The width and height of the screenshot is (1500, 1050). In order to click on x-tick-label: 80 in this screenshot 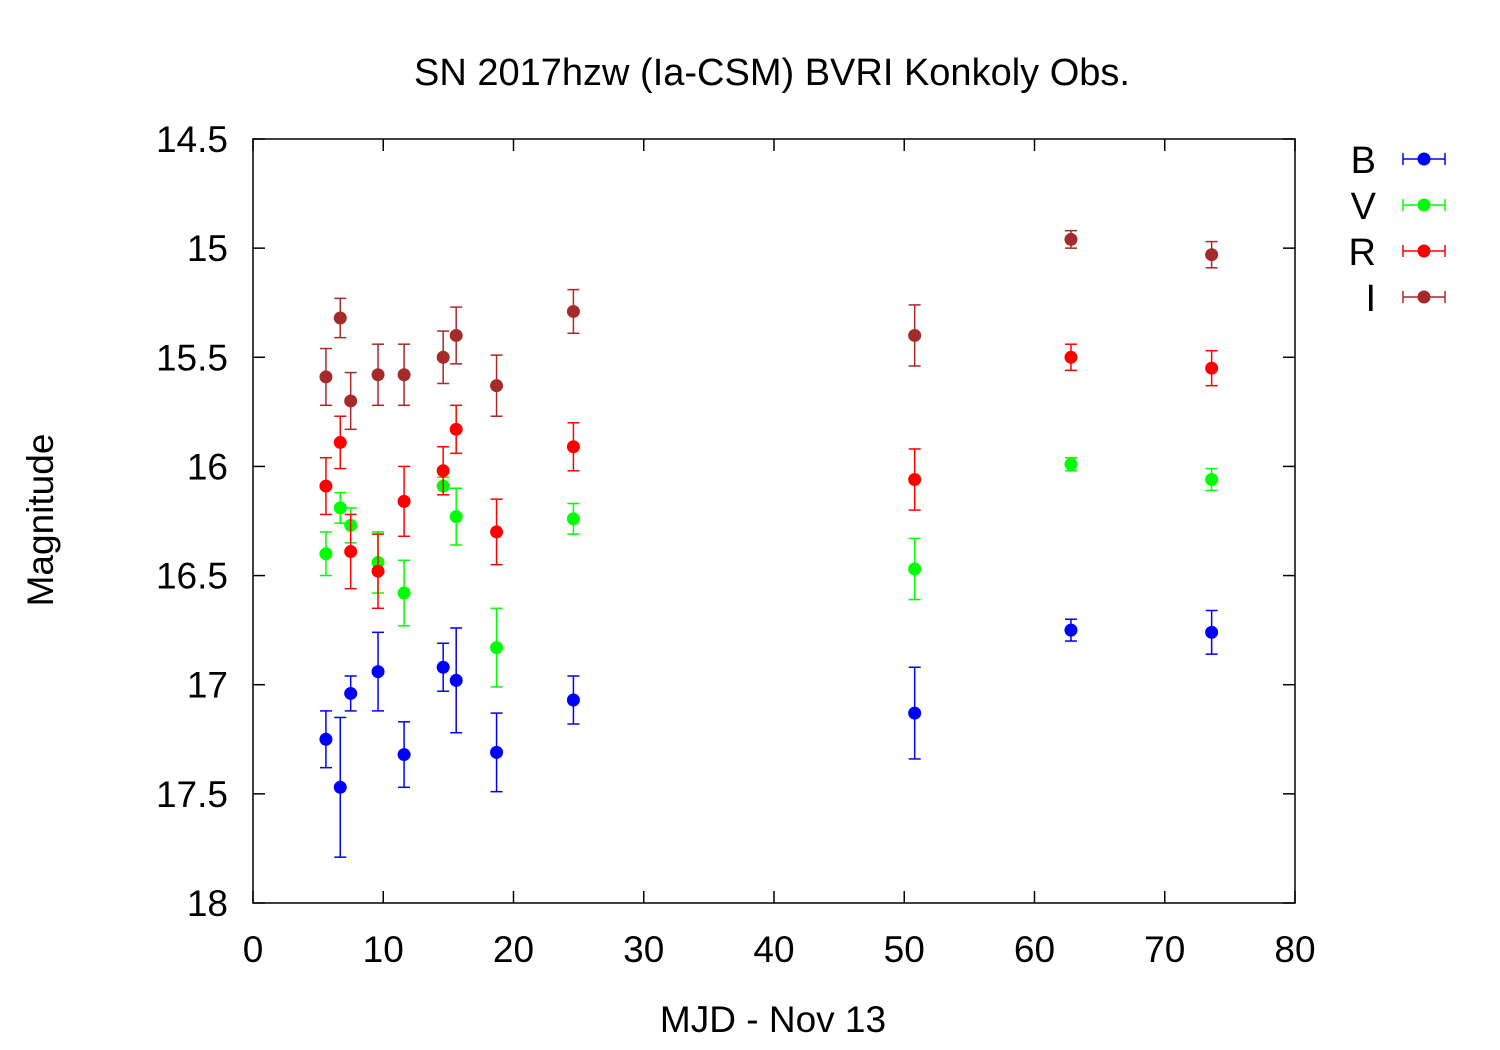, I will do `click(1294, 949)`.